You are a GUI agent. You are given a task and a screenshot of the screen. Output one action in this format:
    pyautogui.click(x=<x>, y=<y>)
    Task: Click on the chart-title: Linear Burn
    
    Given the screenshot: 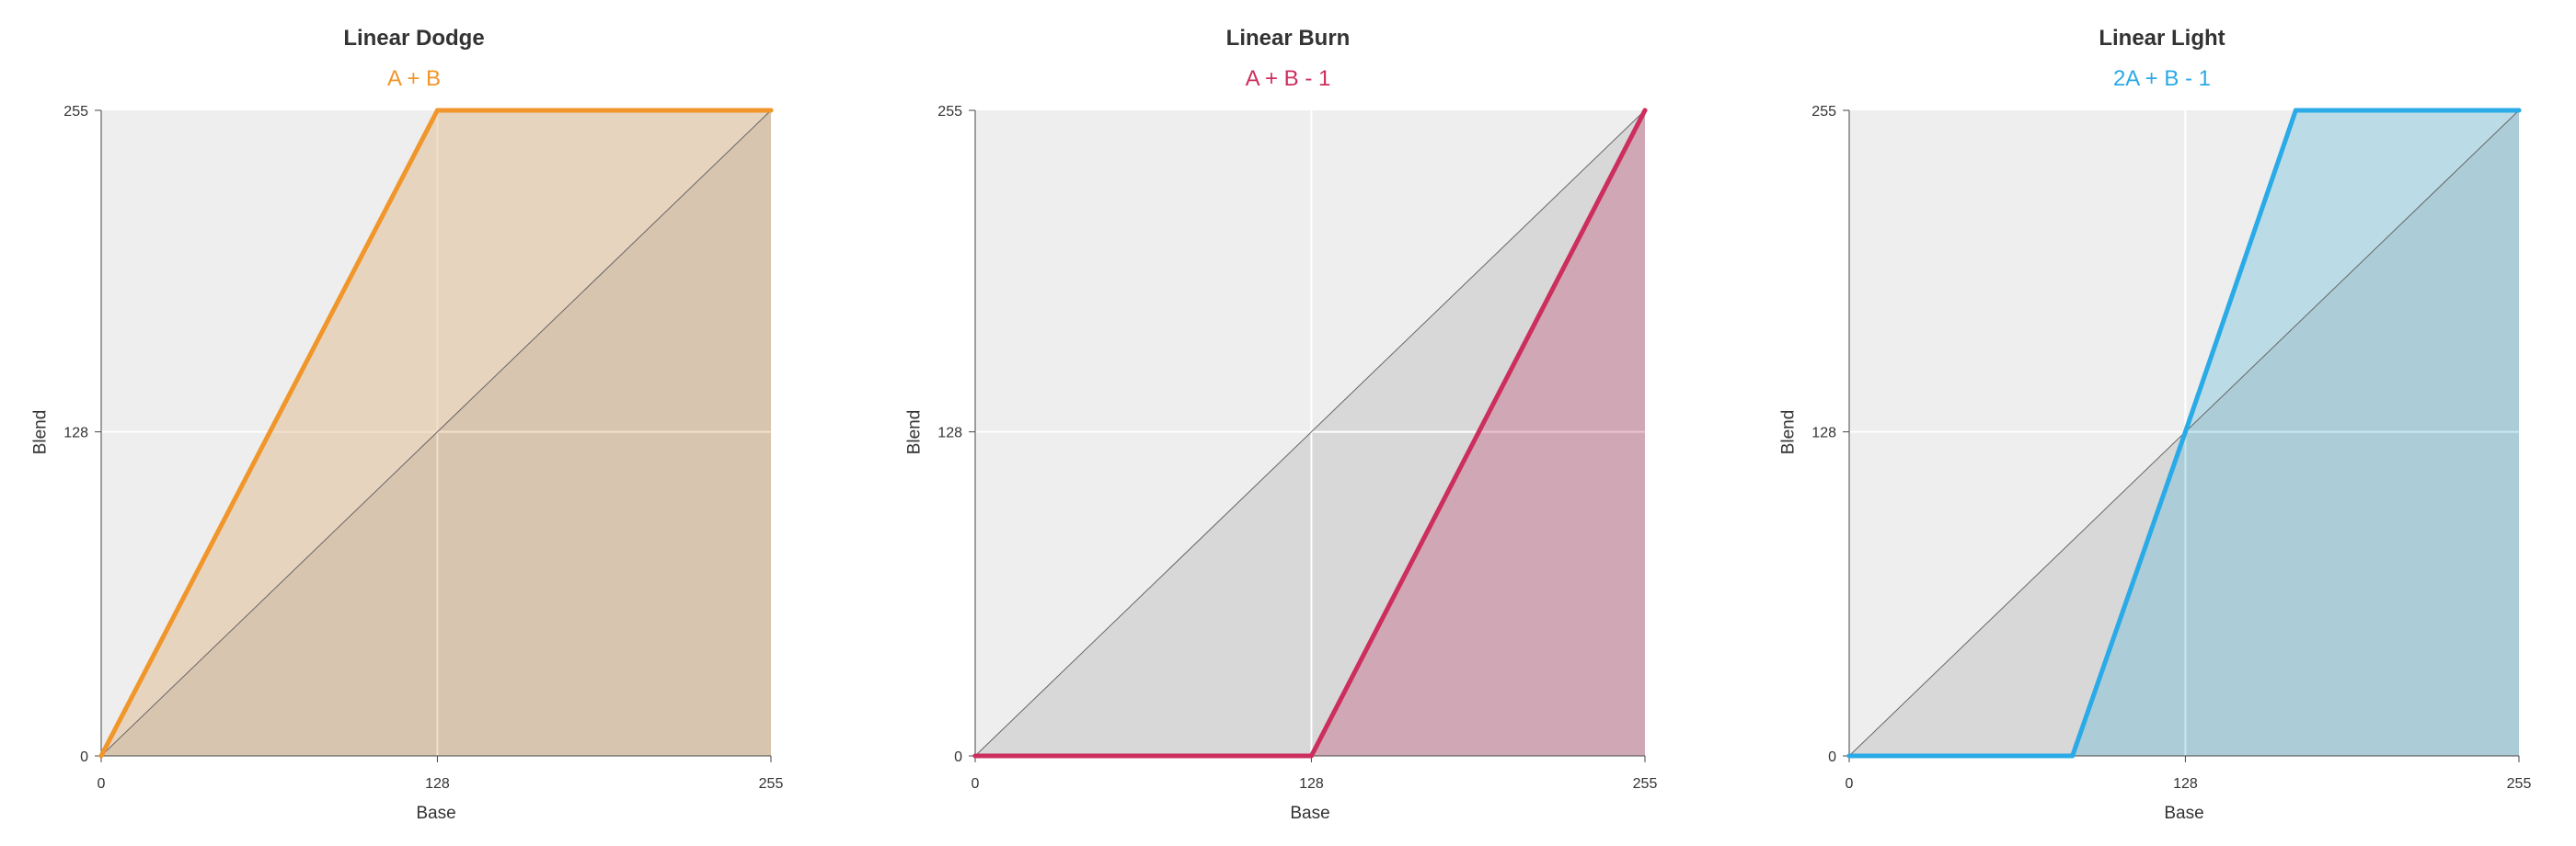 What is the action you would take?
    pyautogui.click(x=1288, y=38)
    